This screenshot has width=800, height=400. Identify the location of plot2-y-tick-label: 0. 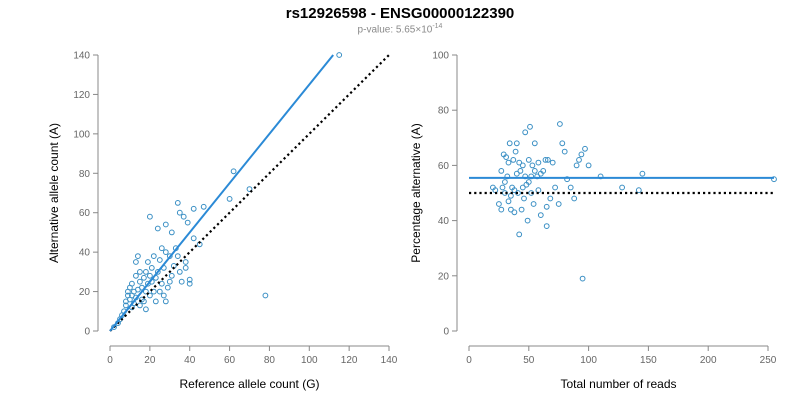
(446, 332).